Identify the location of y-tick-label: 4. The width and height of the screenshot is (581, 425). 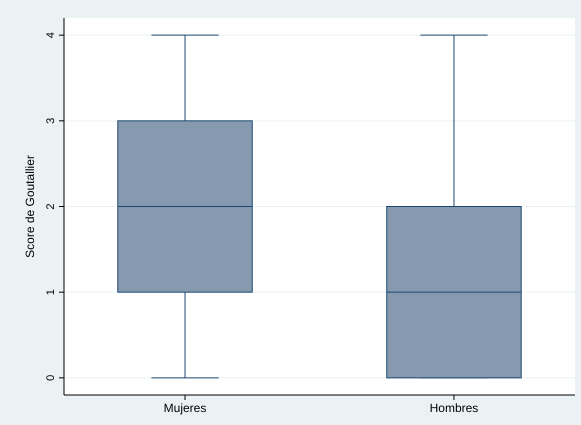
(51, 35).